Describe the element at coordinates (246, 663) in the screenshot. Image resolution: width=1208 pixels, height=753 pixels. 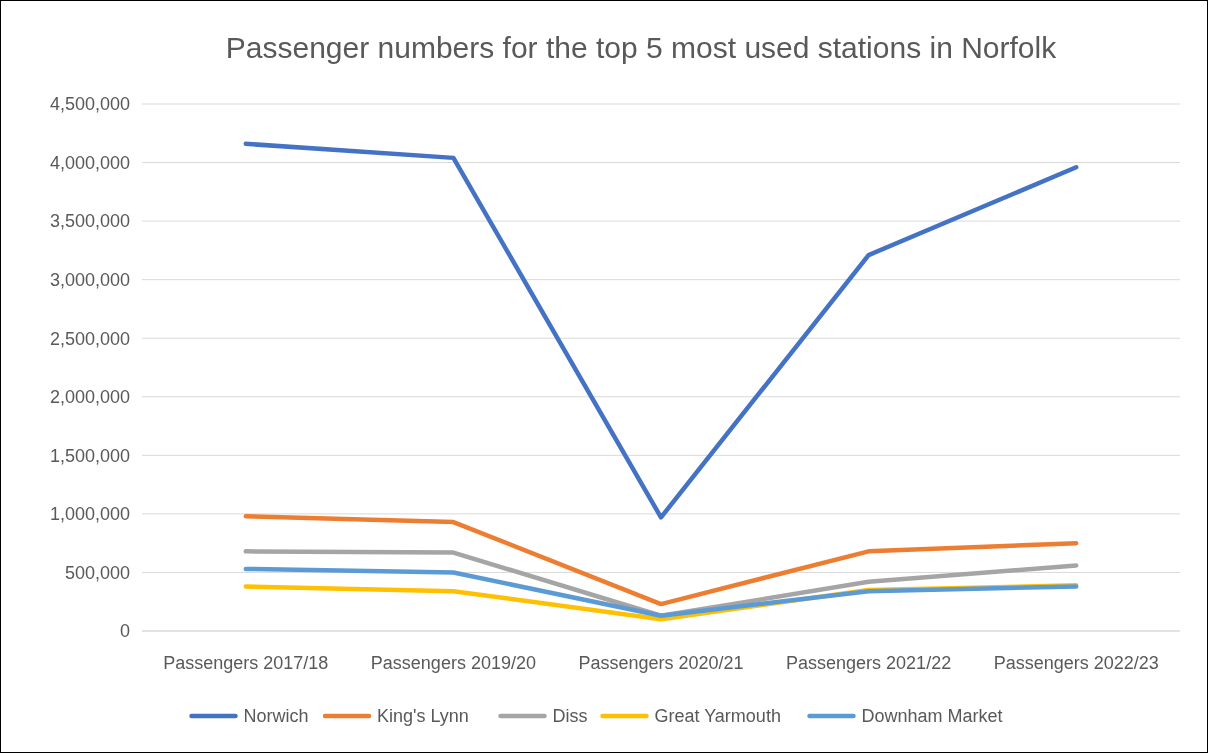
I see `x-tick-label: Passengers 2017/18` at that location.